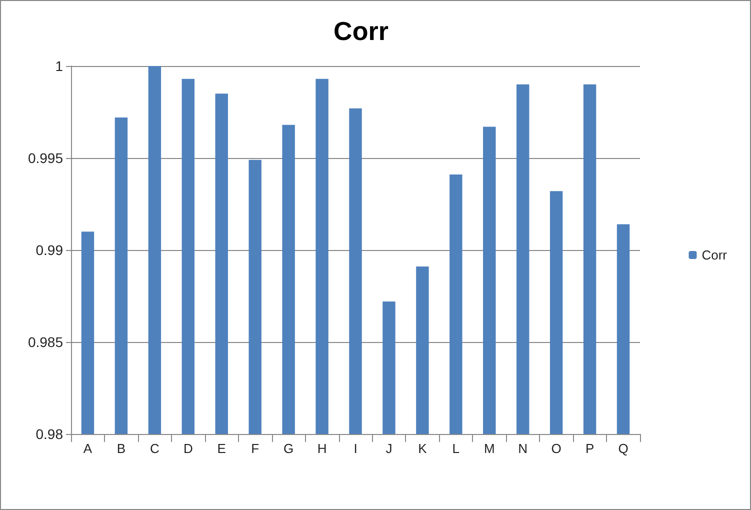 Image resolution: width=751 pixels, height=510 pixels. Describe the element at coordinates (489, 448) in the screenshot. I see `x-tick-label: M` at that location.